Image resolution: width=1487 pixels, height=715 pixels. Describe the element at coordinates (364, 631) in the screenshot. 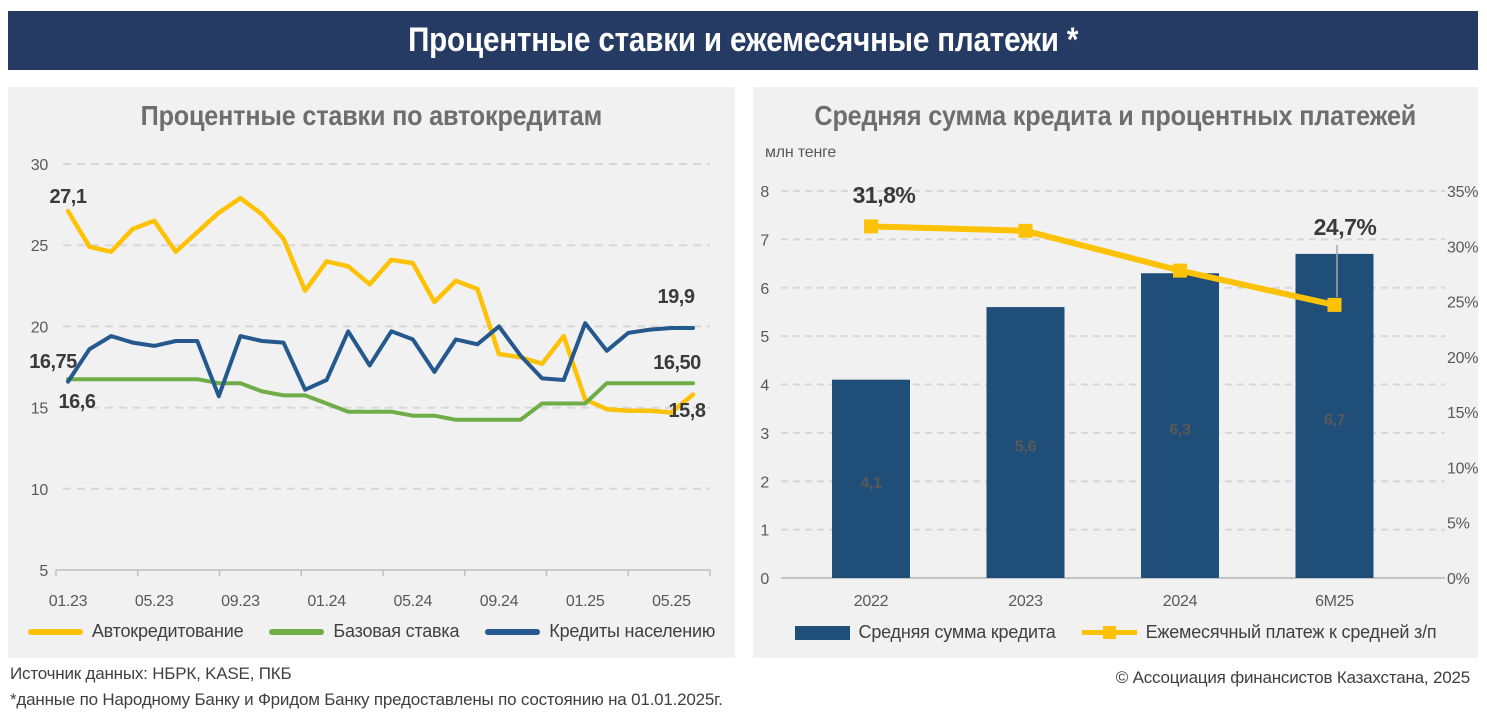

I see `legend-item-base-rate: Базовая ставка` at that location.